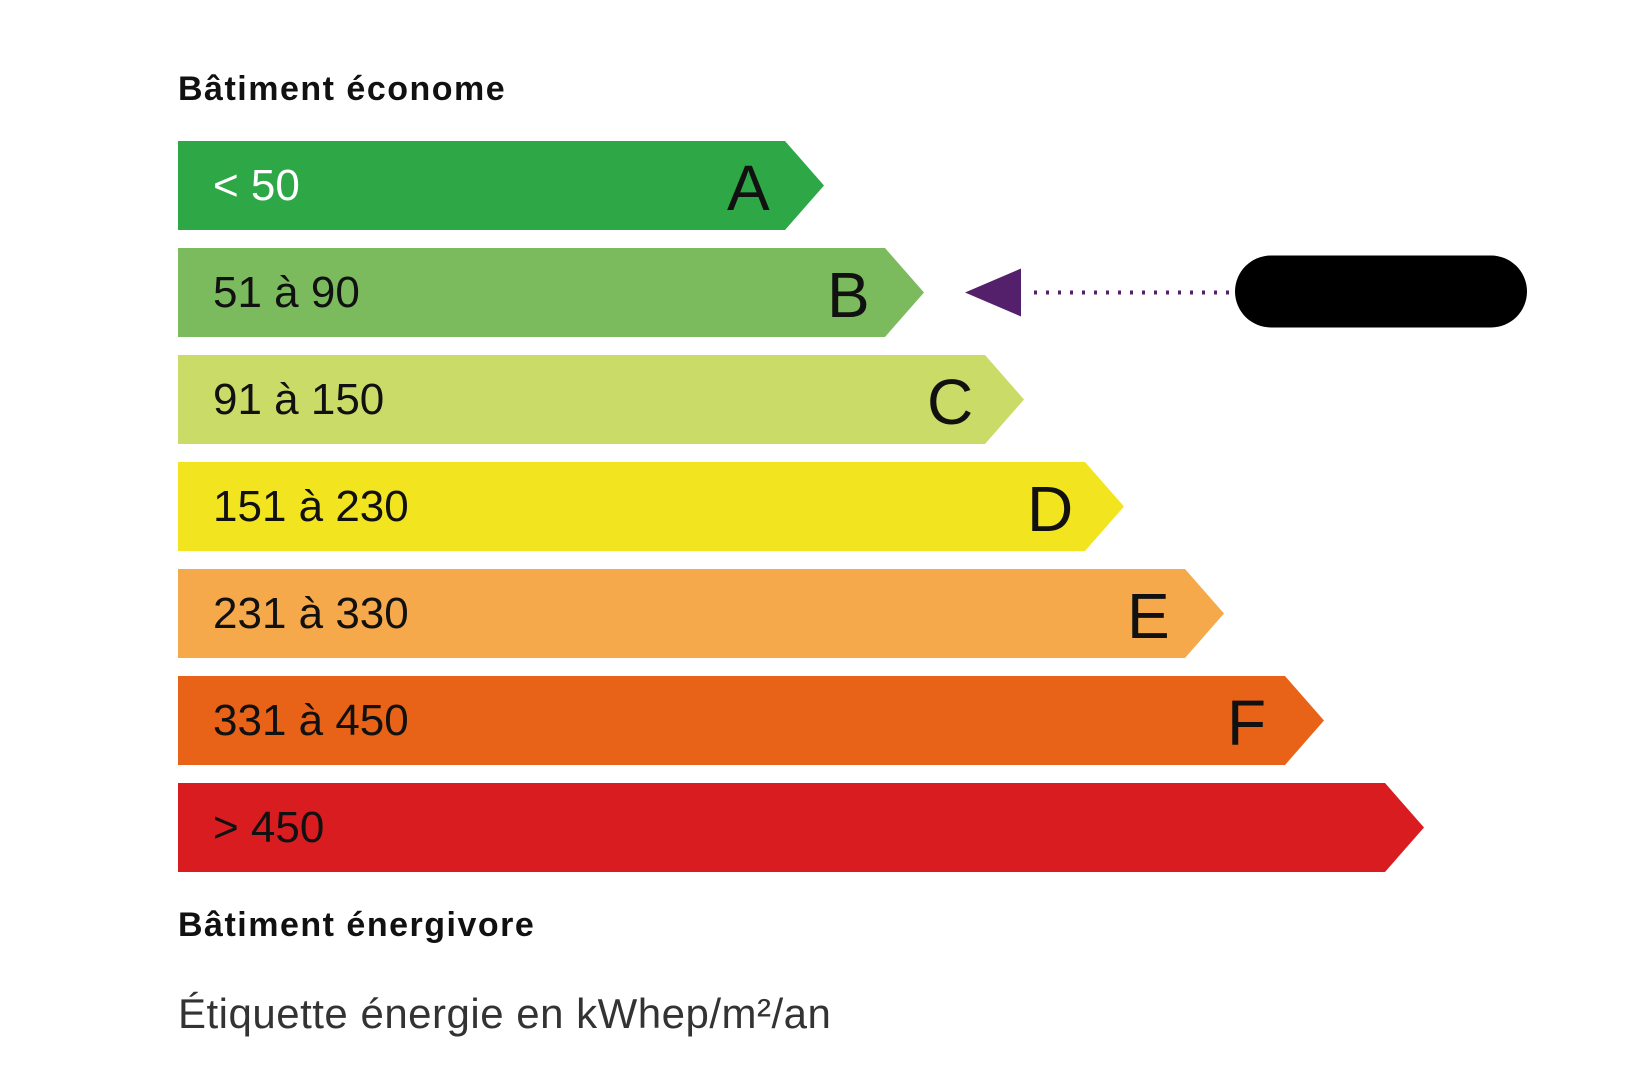 This screenshot has width=1633, height=1080. Describe the element at coordinates (801, 827) in the screenshot. I see `energy-bar-g: > 450` at that location.